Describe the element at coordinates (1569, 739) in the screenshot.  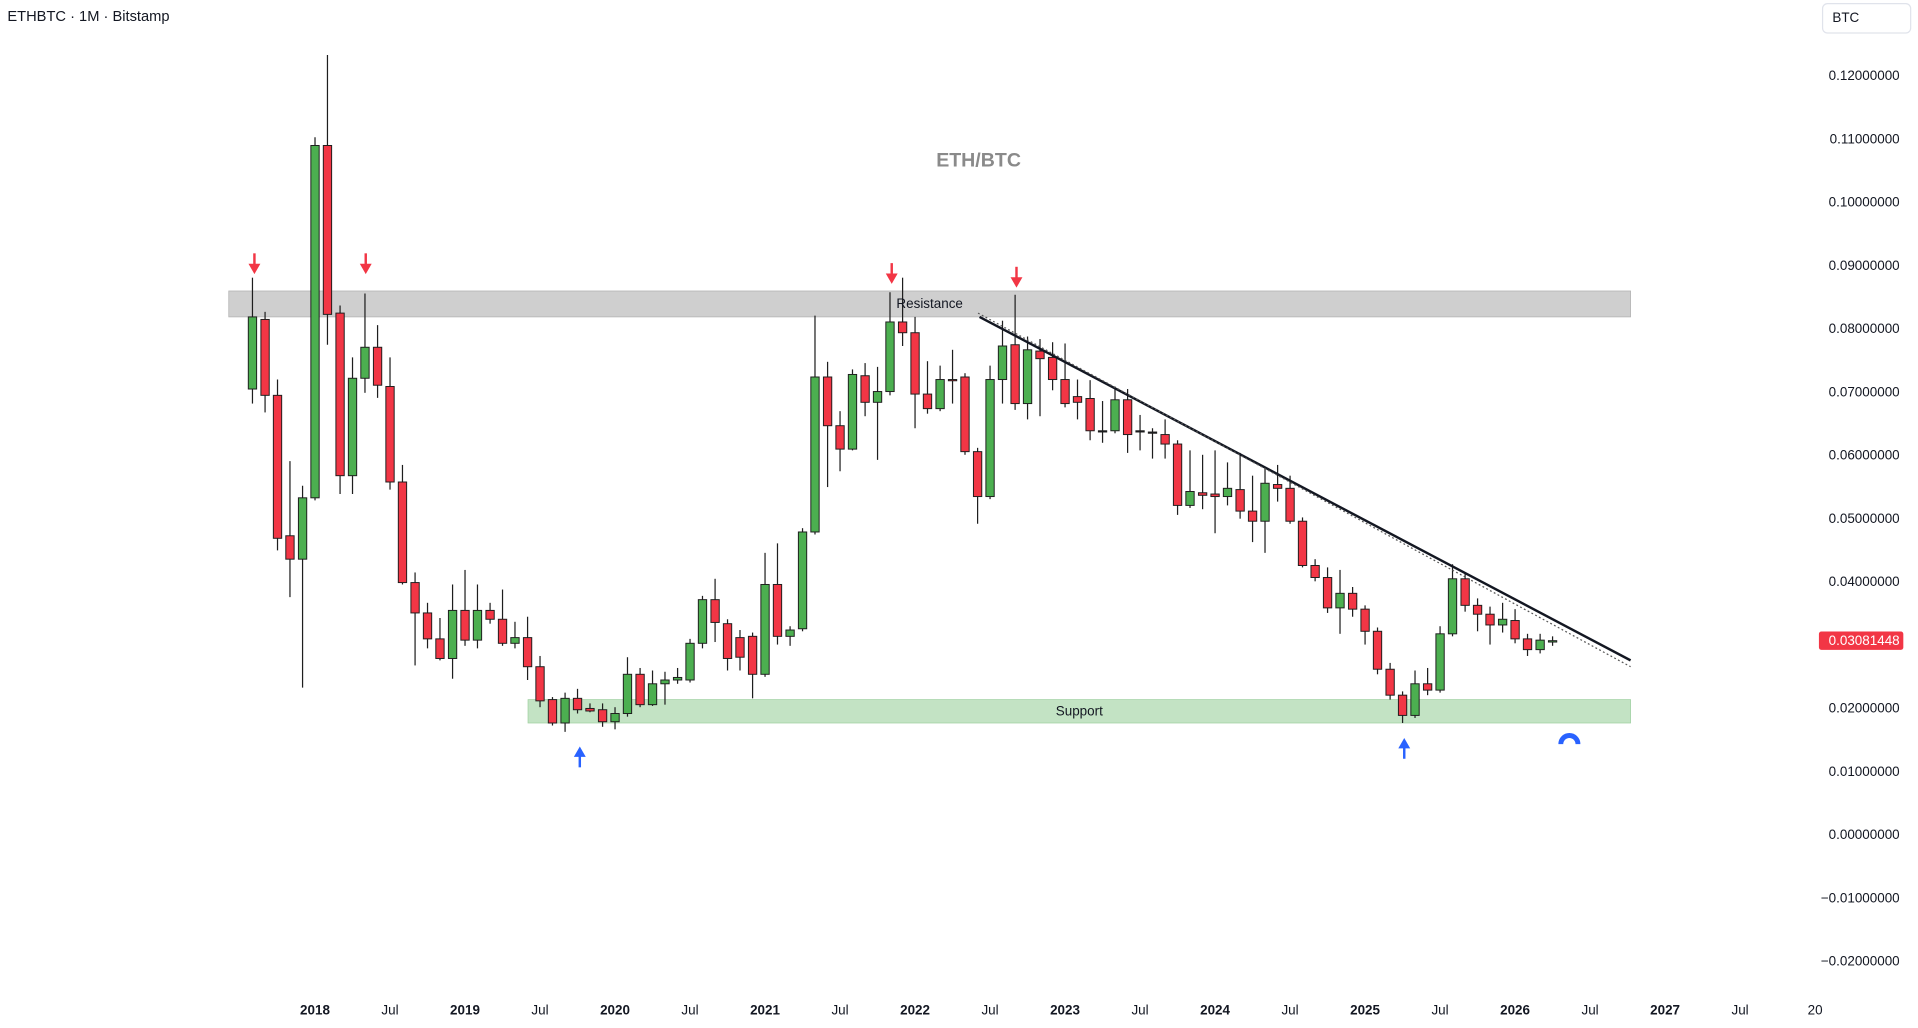
I see `magnet-icon` at that location.